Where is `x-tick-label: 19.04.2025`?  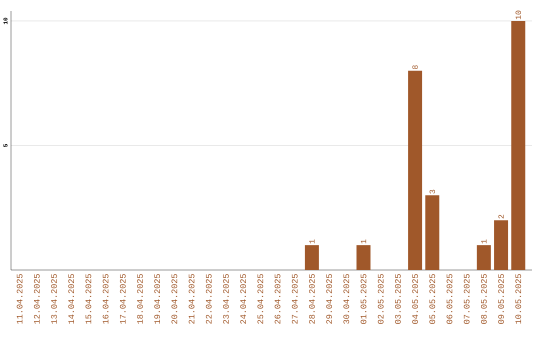
x-tick-label: 19.04.2025 is located at coordinates (157, 299).